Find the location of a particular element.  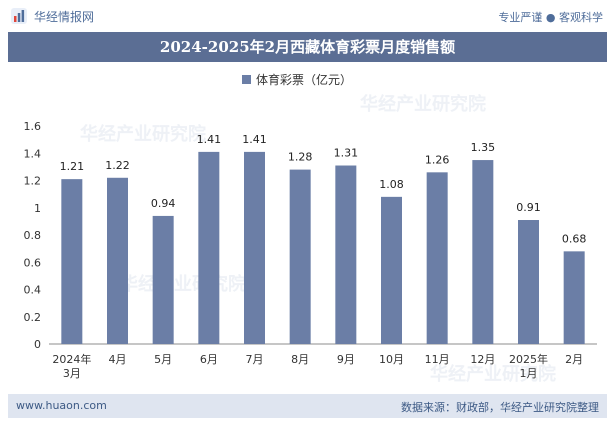

legend-swatch is located at coordinates (246, 79).